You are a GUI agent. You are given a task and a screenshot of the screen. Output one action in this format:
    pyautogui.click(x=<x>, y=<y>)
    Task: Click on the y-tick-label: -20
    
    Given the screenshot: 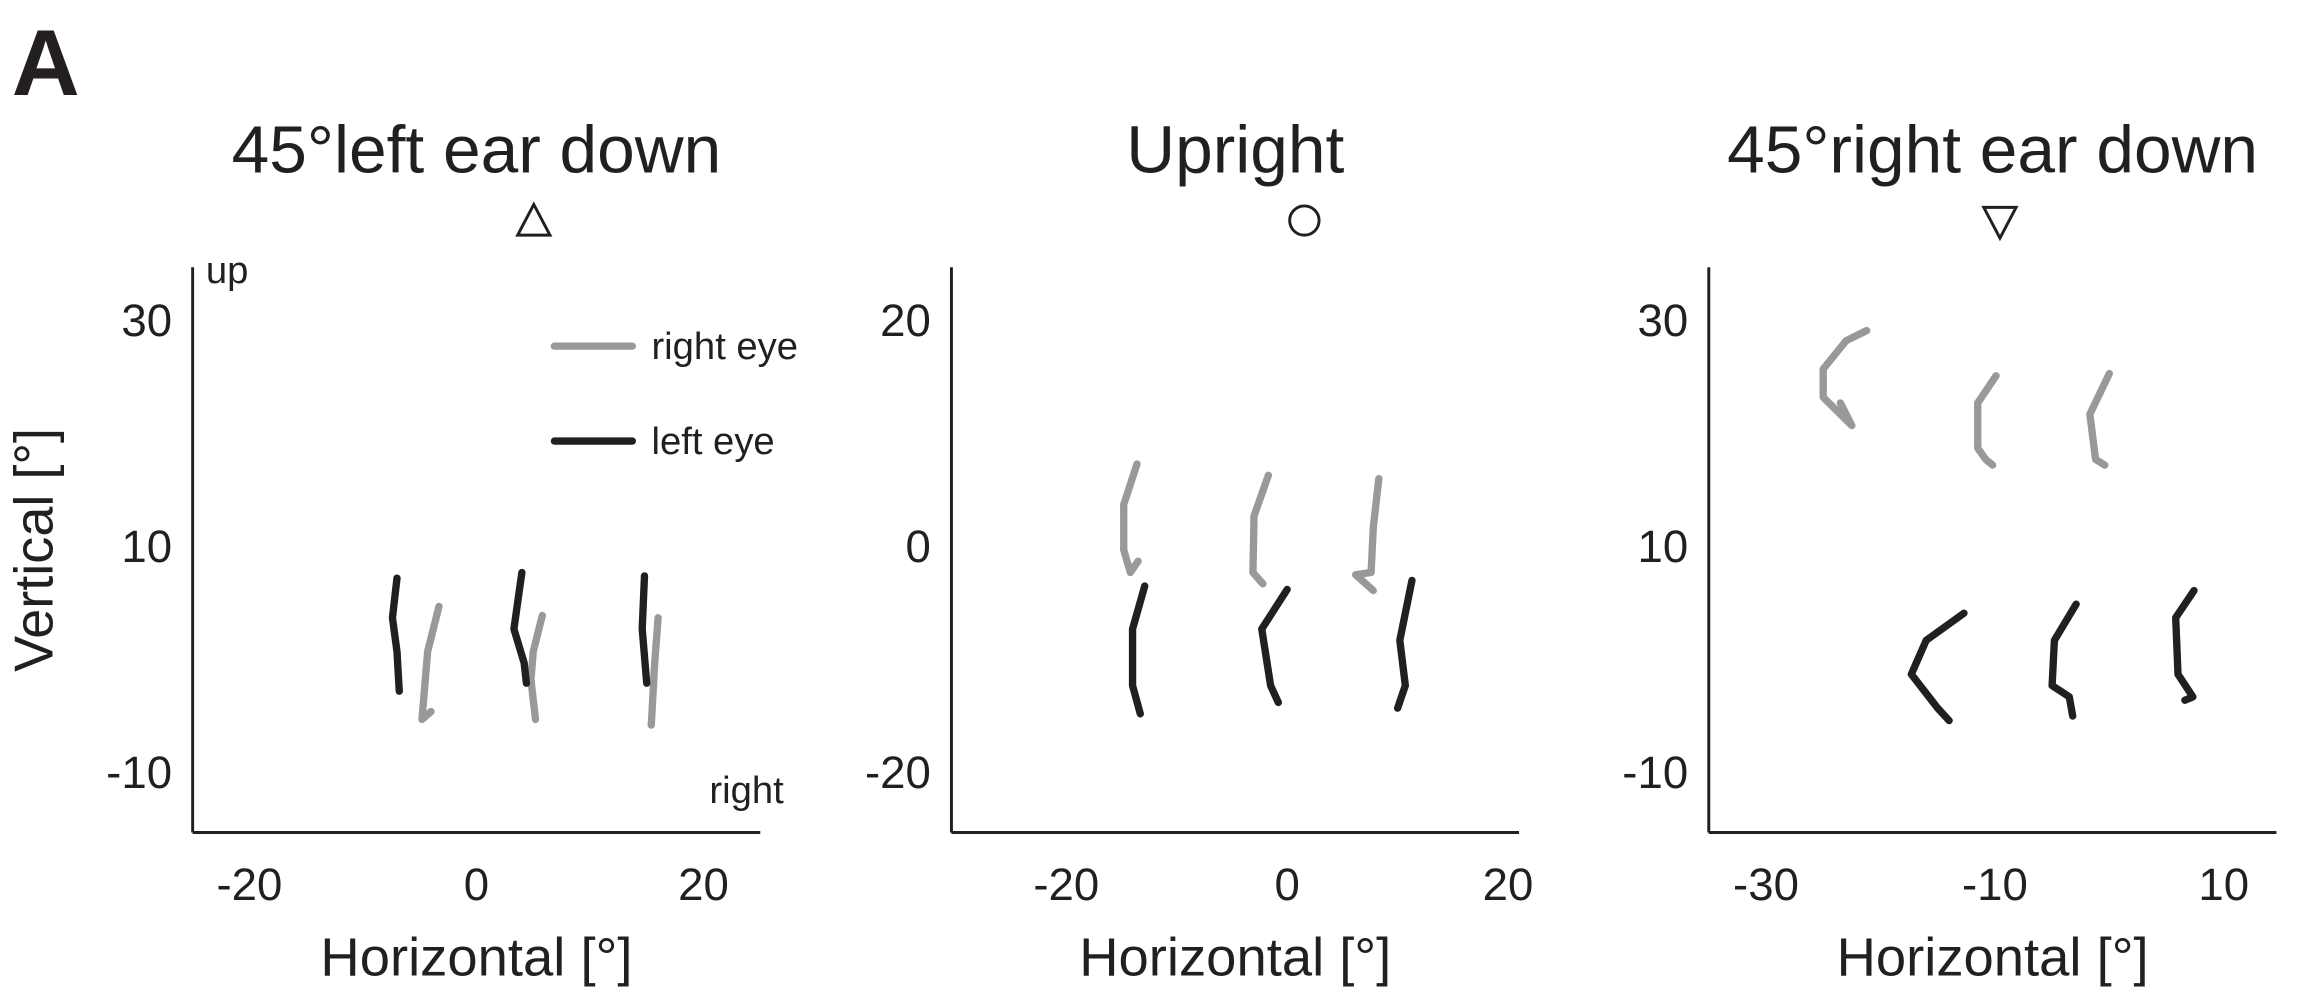 What is the action you would take?
    pyautogui.click(x=898, y=772)
    